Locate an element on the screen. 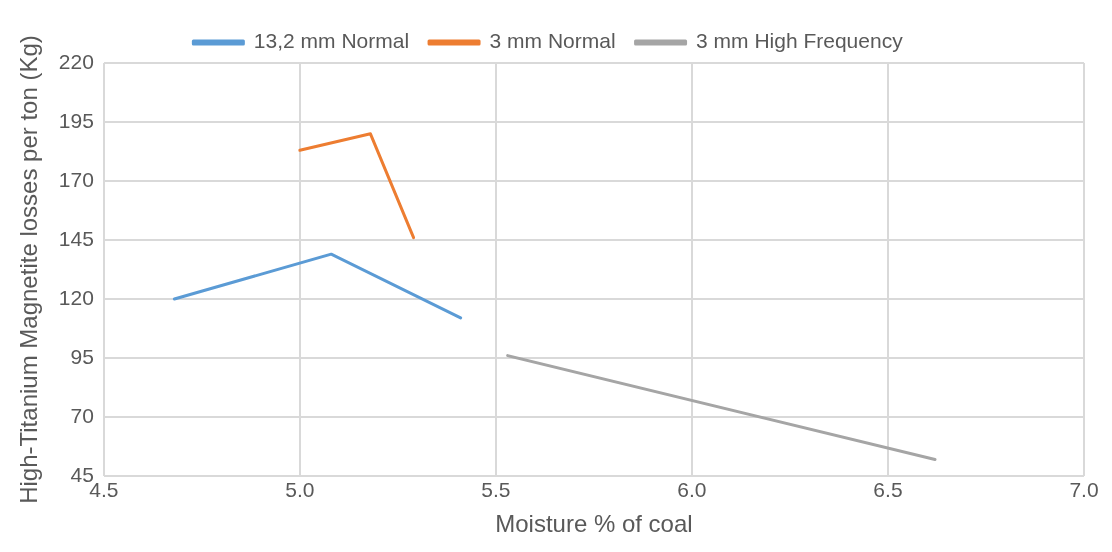 The width and height of the screenshot is (1112, 552). legend-label: 3 mm Normal is located at coordinates (552, 41).